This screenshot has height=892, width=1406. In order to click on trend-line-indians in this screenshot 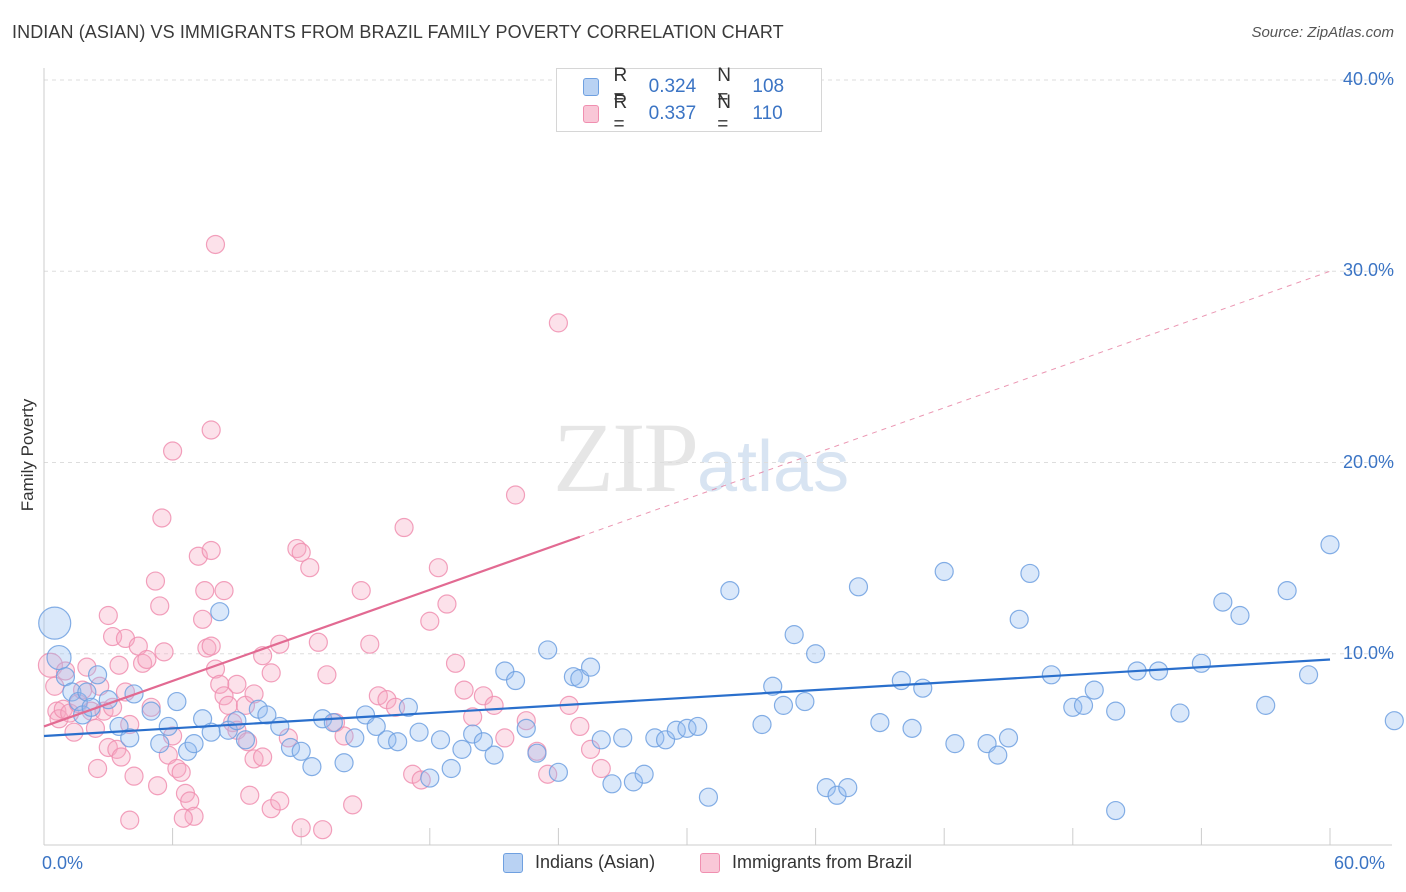, I will do `click(687, 698)`.